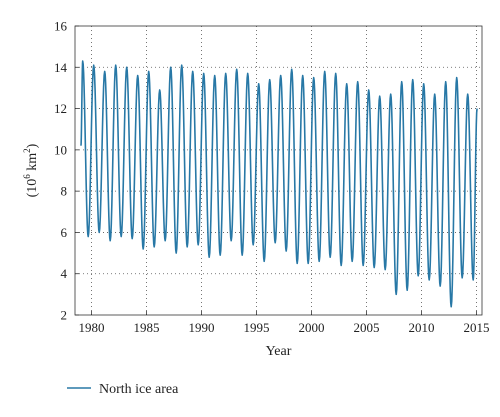  What do you see at coordinates (257, 327) in the screenshot?
I see `x-tick-label: 1995` at bounding box center [257, 327].